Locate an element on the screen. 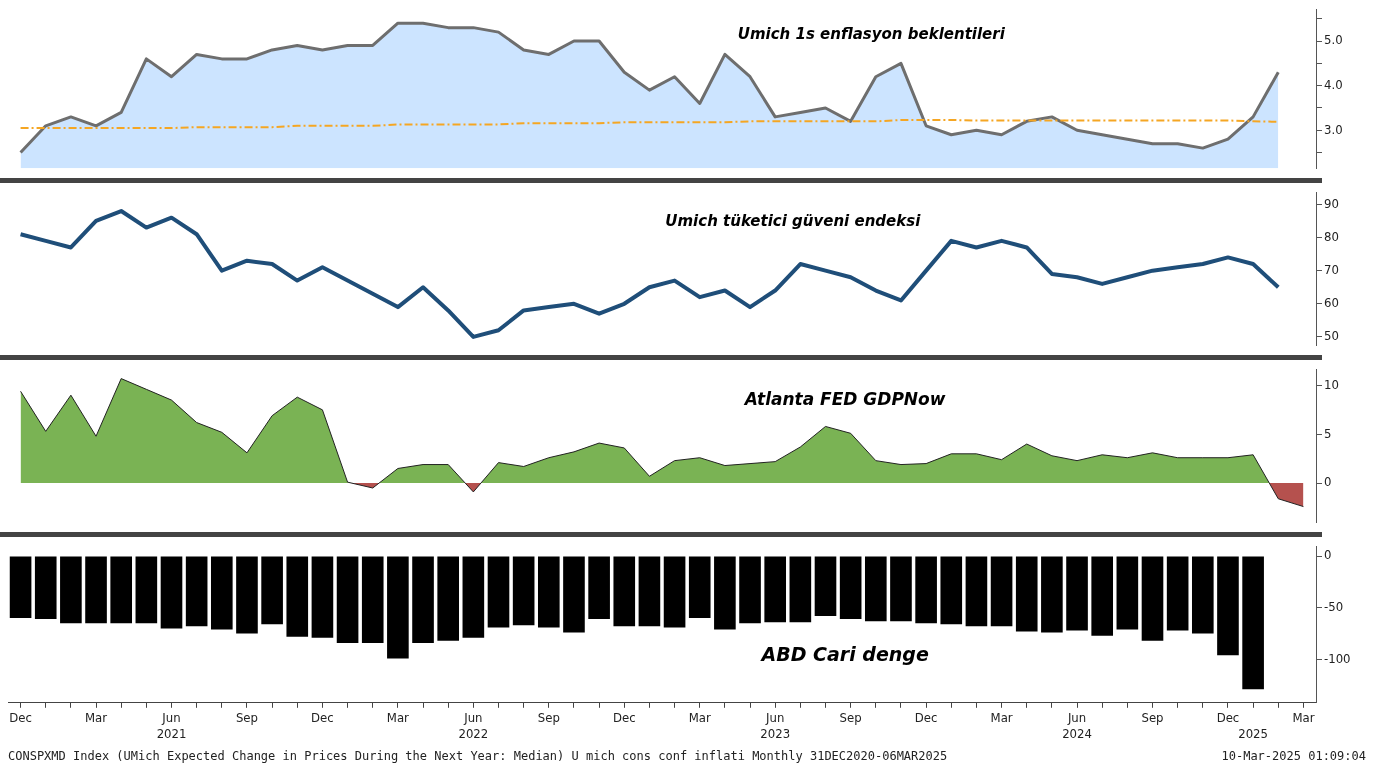 The image size is (1380, 766). y-tick-label: -50 is located at coordinates (1334, 607).